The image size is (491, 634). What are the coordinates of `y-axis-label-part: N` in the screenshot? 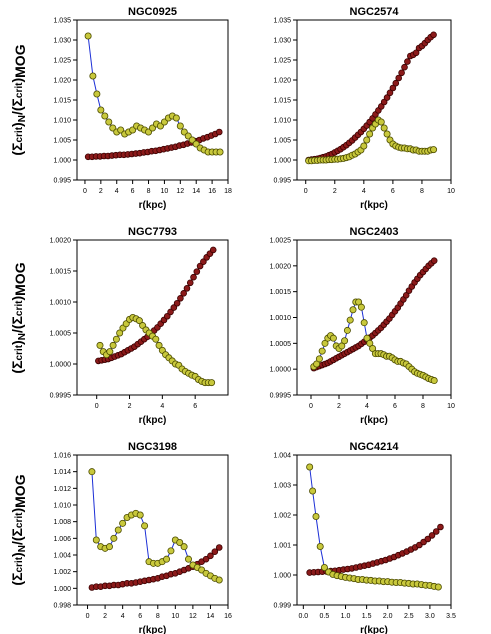 It's located at (22, 336).